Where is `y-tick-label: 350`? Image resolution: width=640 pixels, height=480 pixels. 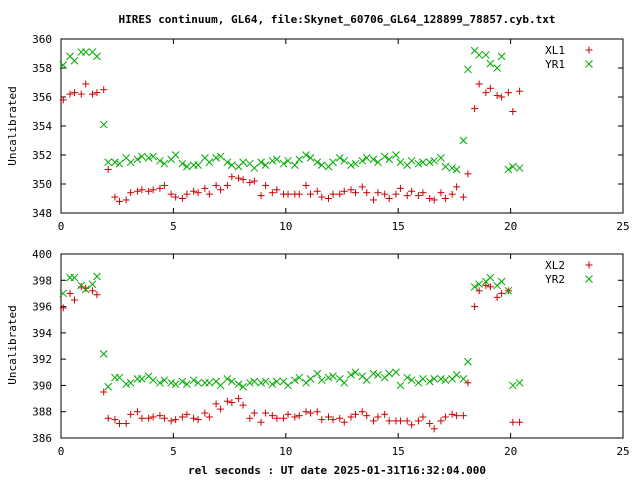
y-tick-label: 350 is located at coordinates (42, 184).